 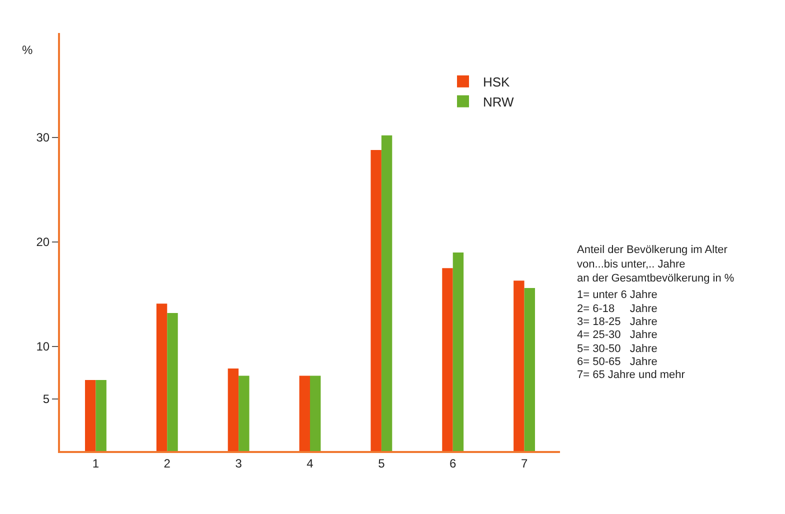 What do you see at coordinates (238, 463) in the screenshot?
I see `x-tick-label: 3` at bounding box center [238, 463].